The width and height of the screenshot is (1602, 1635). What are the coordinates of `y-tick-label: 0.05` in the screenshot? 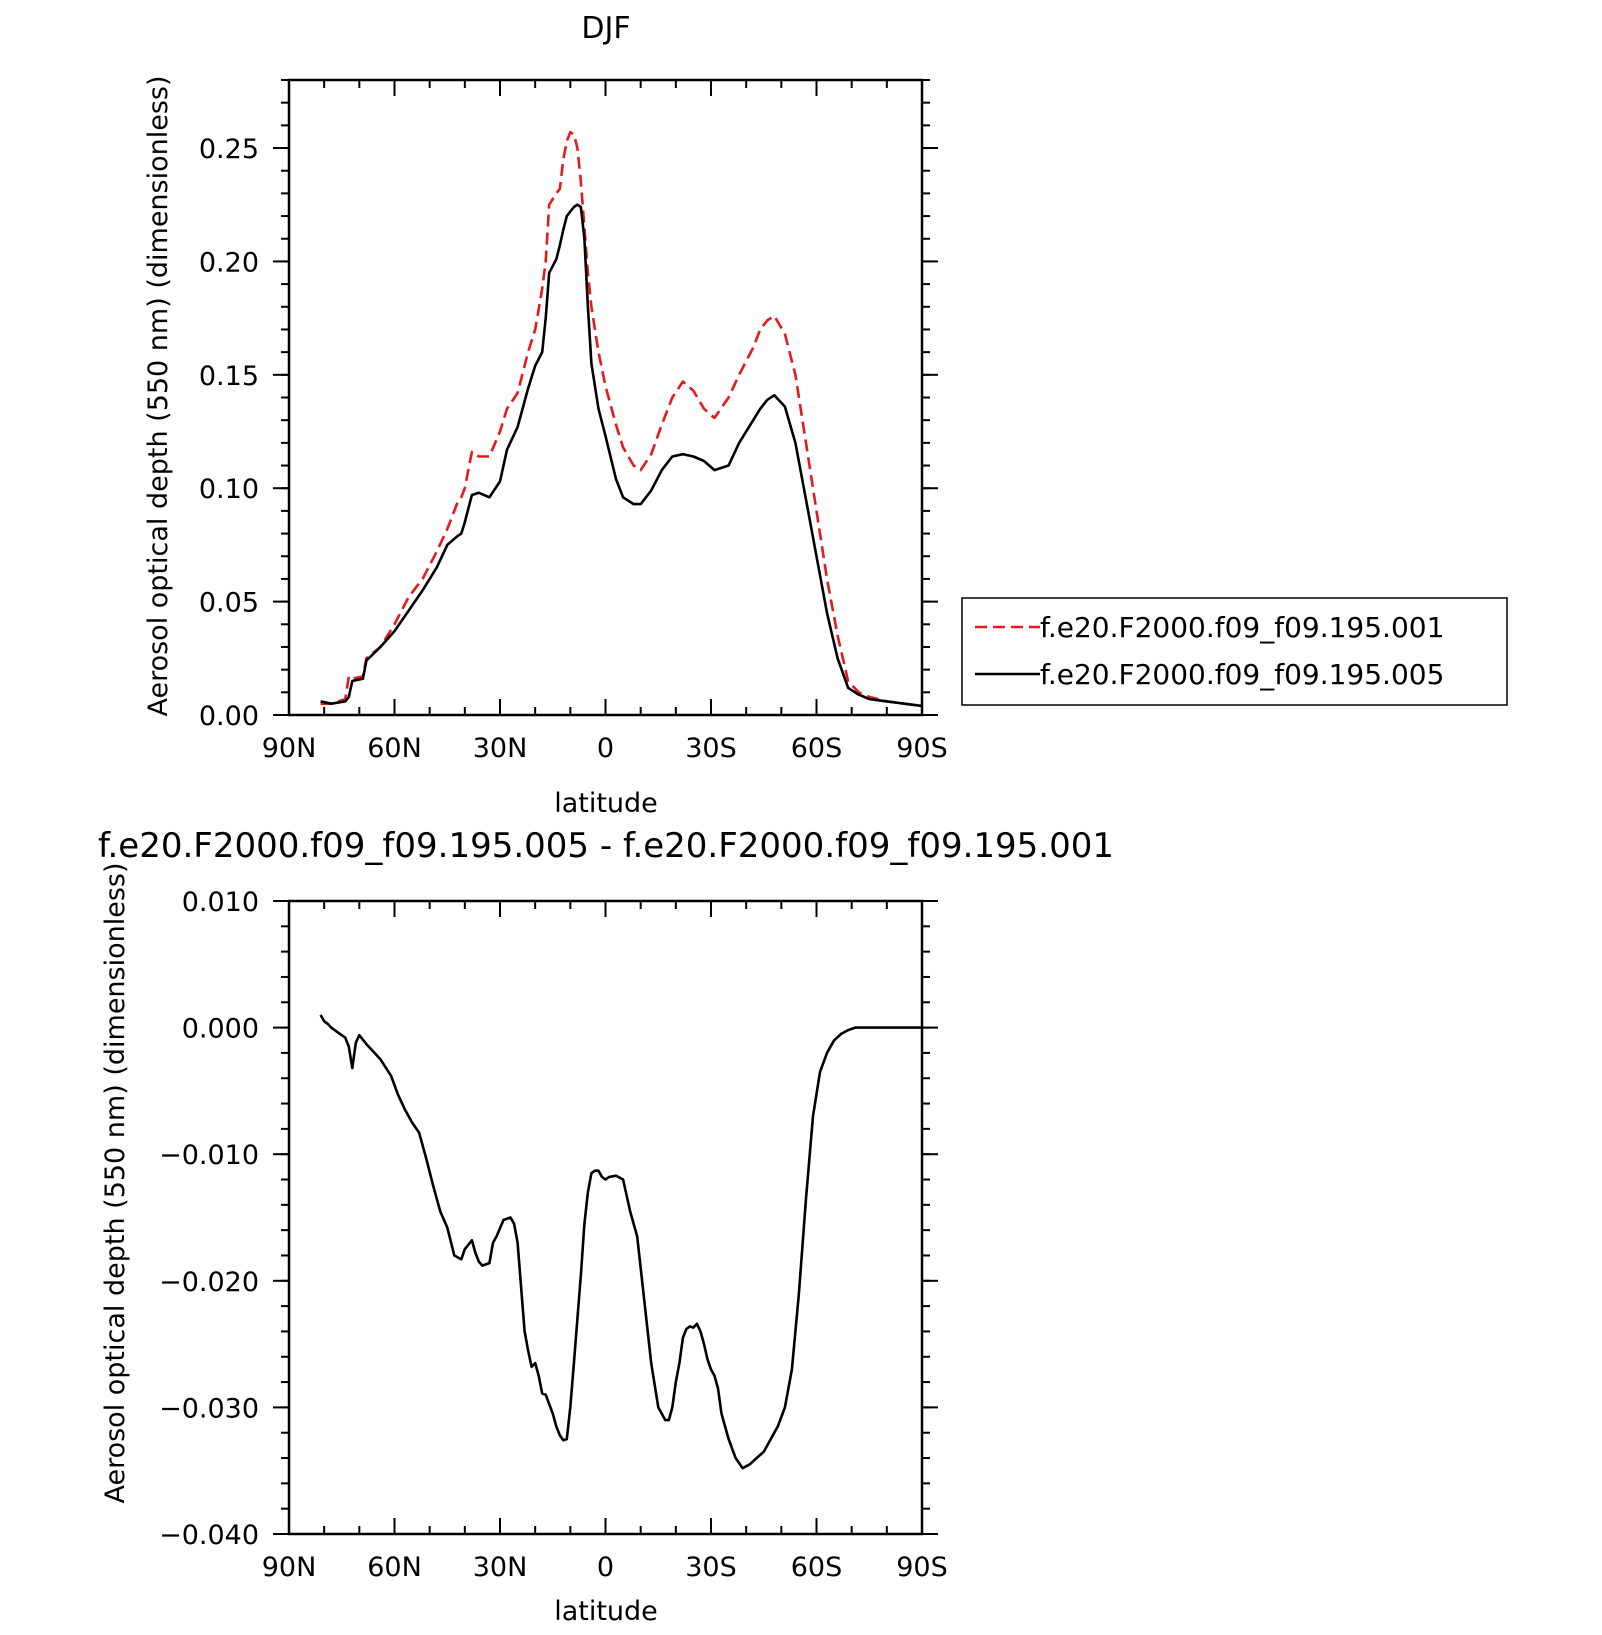 It's located at (229, 603).